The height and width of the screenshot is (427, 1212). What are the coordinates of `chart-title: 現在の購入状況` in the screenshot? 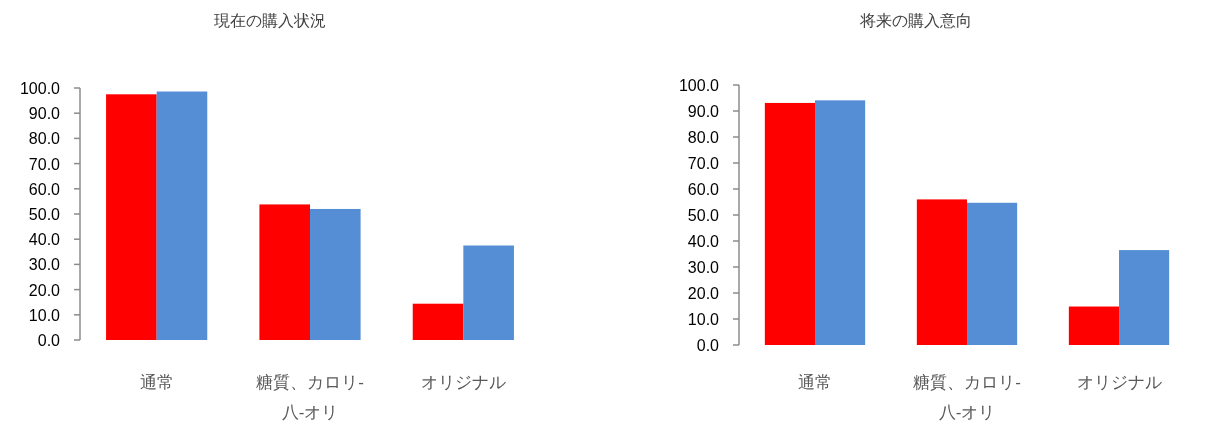 It's located at (270, 20).